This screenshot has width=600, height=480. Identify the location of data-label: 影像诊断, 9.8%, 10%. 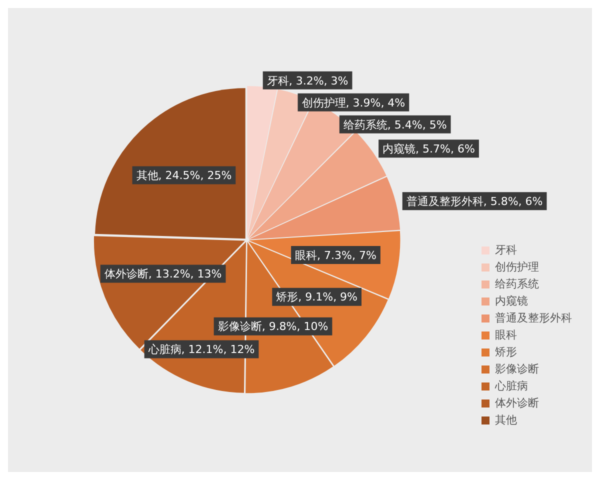
(273, 327).